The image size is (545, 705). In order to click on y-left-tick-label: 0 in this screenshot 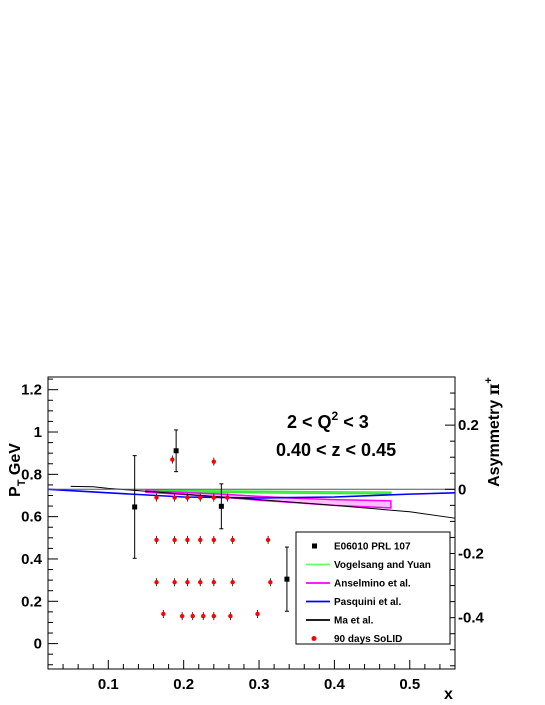, I will do `click(38, 644)`.